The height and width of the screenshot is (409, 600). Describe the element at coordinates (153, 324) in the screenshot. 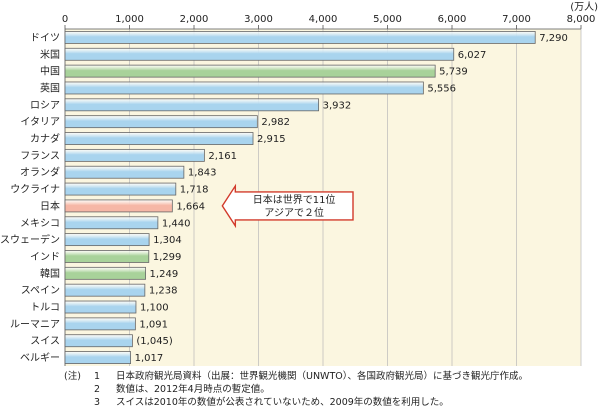

I see `value-label: 1,091` at that location.